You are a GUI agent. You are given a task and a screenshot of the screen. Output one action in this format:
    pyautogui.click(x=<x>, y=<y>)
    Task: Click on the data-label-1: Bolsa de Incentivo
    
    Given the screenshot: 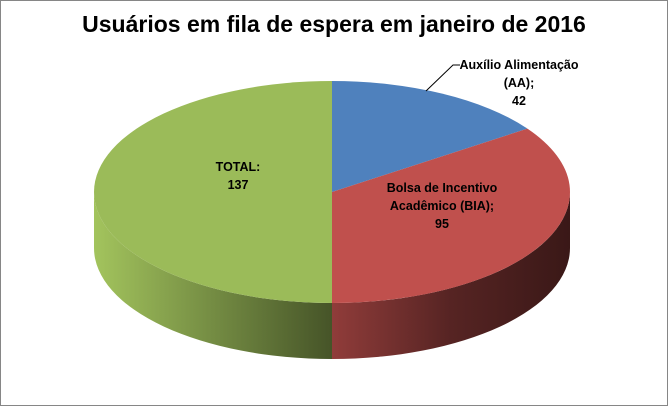 What is the action you would take?
    pyautogui.click(x=442, y=188)
    